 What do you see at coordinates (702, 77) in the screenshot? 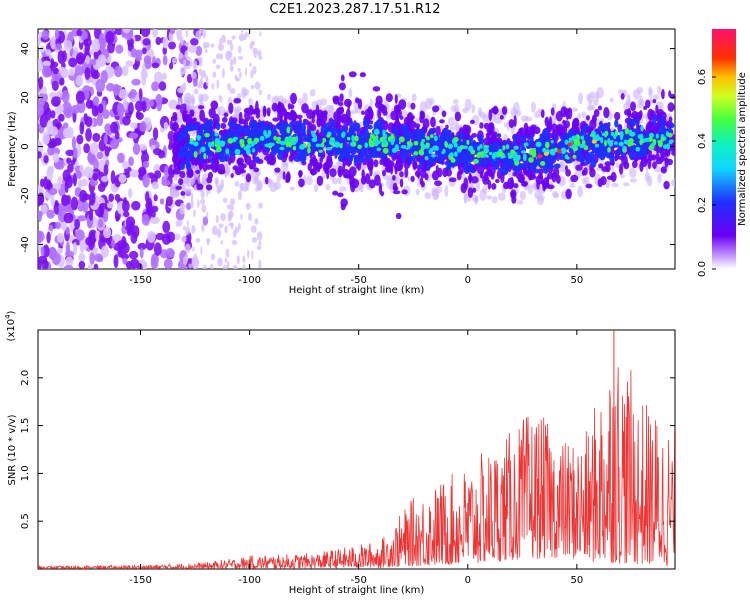
I see `colorbar-tick-label: 0.6` at bounding box center [702, 77].